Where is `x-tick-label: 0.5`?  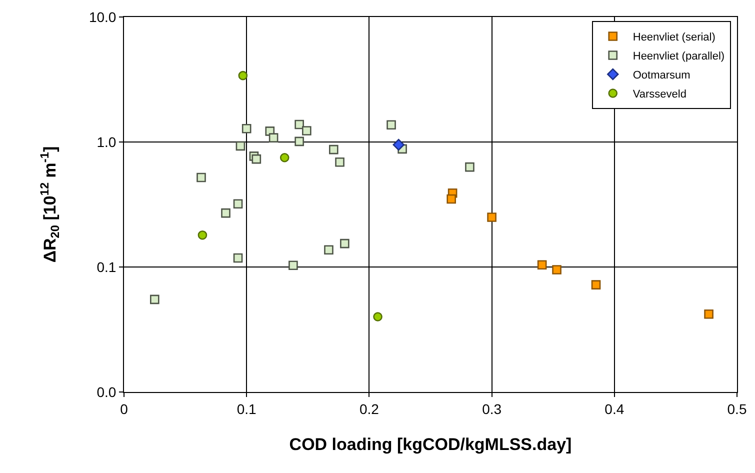 x-tick-label: 0.5 is located at coordinates (737, 408).